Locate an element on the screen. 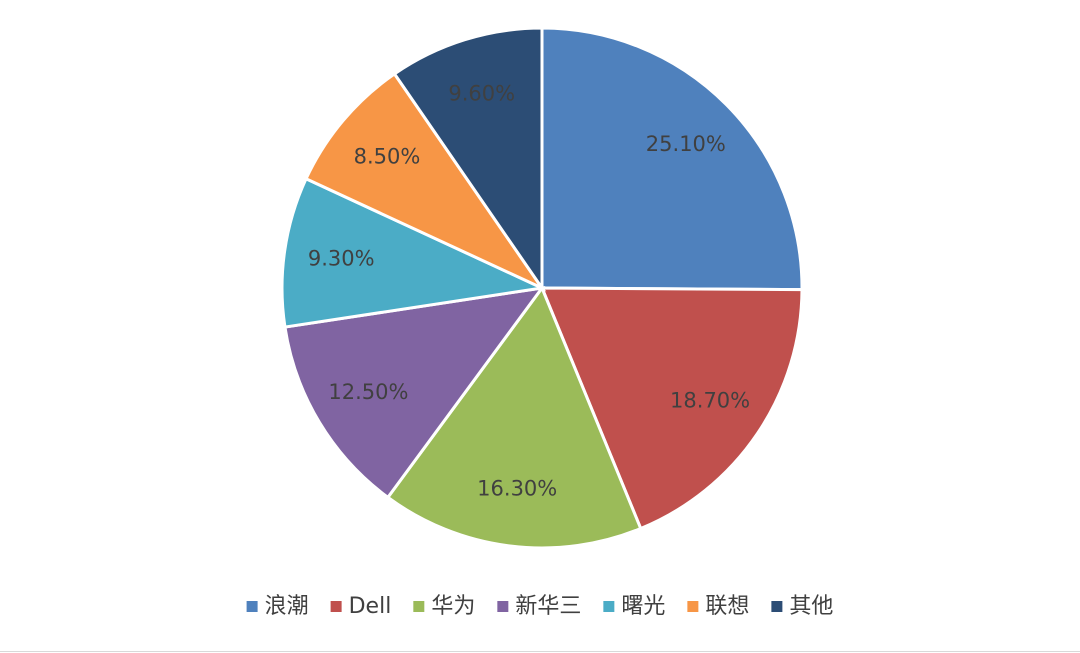  legend-label: 其他 is located at coordinates (811, 606).